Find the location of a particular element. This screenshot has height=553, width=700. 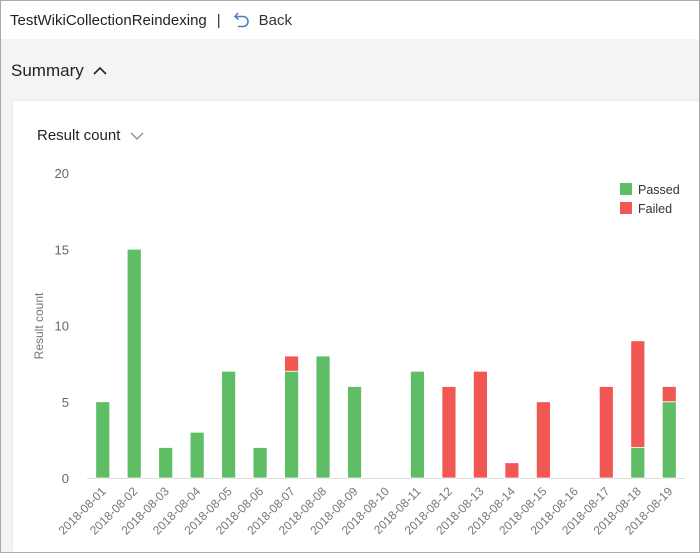

metric-picker: Result count is located at coordinates (90, 135).